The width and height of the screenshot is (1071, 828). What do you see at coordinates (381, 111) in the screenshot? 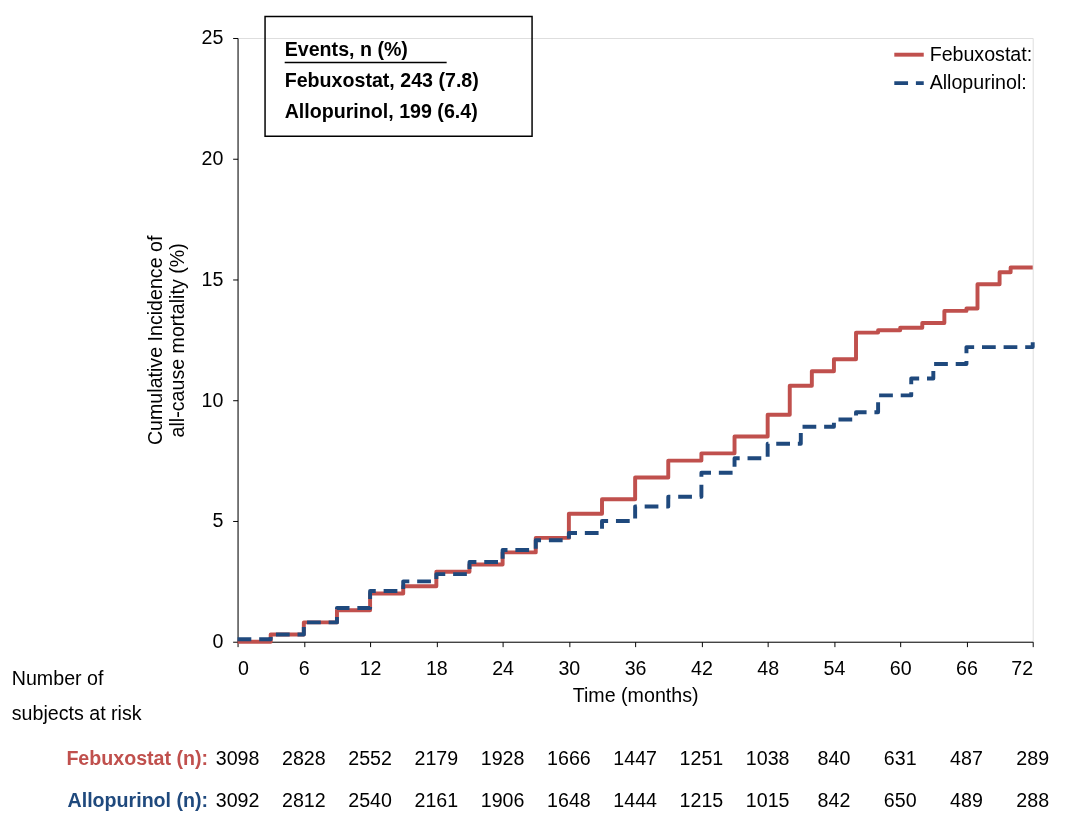
I see `annotation: Allopurinol, 199 (6.4)` at bounding box center [381, 111].